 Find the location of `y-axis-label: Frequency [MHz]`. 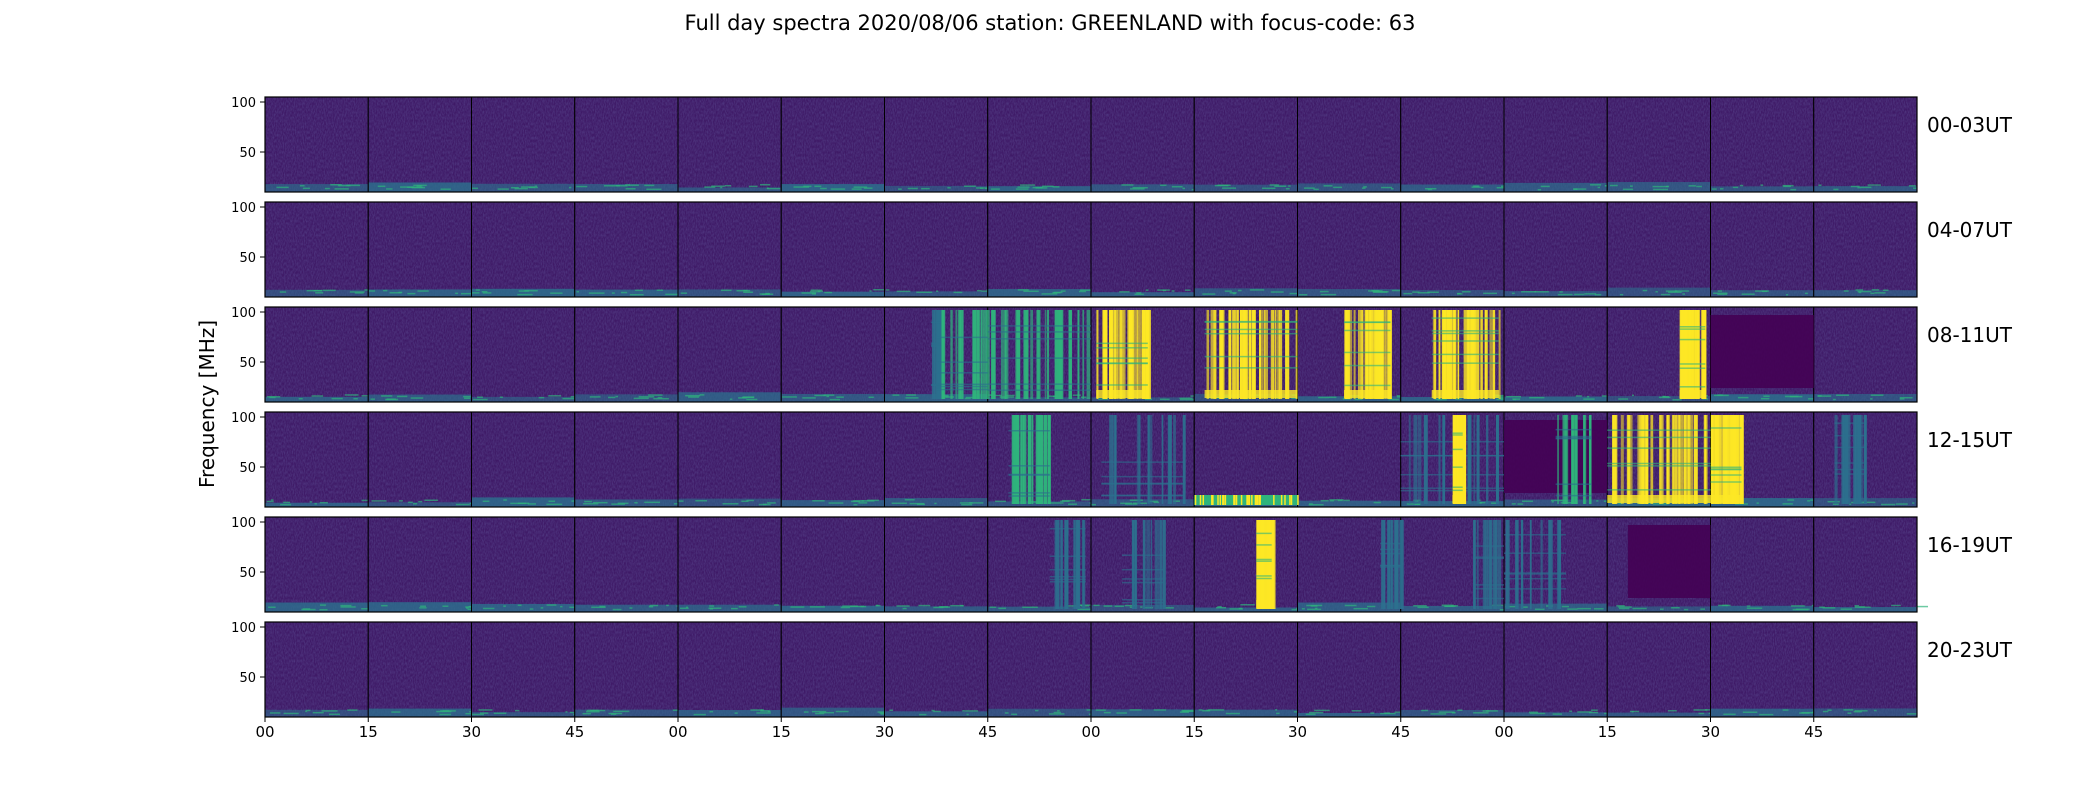

y-axis-label: Frequency [MHz] is located at coordinates (207, 404).